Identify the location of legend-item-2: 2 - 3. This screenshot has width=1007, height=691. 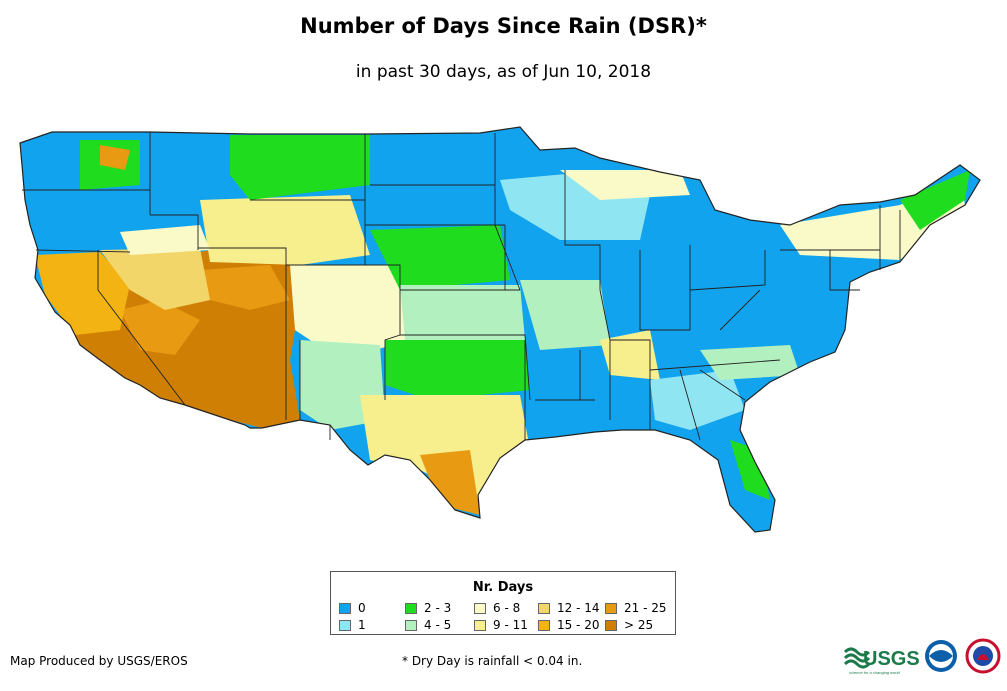
(428, 608).